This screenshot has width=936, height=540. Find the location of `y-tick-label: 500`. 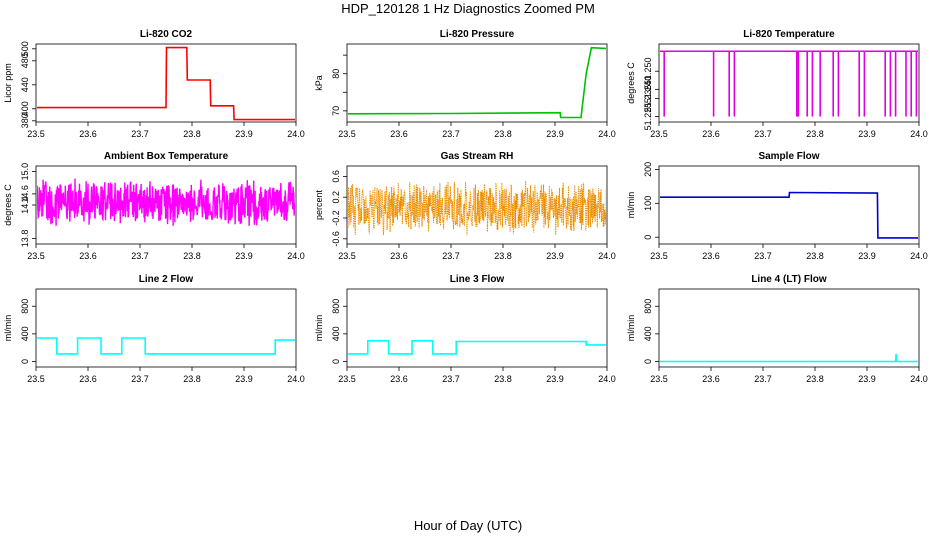

y-tick-label: 500 is located at coordinates (25, 48).